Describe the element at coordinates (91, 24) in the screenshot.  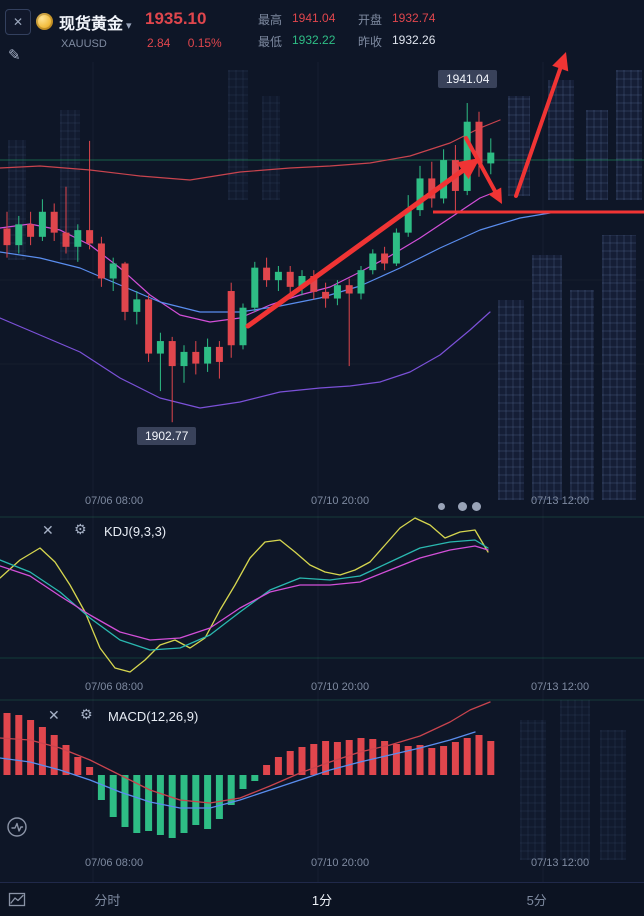
I see `symbol-name-label: 现货黄金` at that location.